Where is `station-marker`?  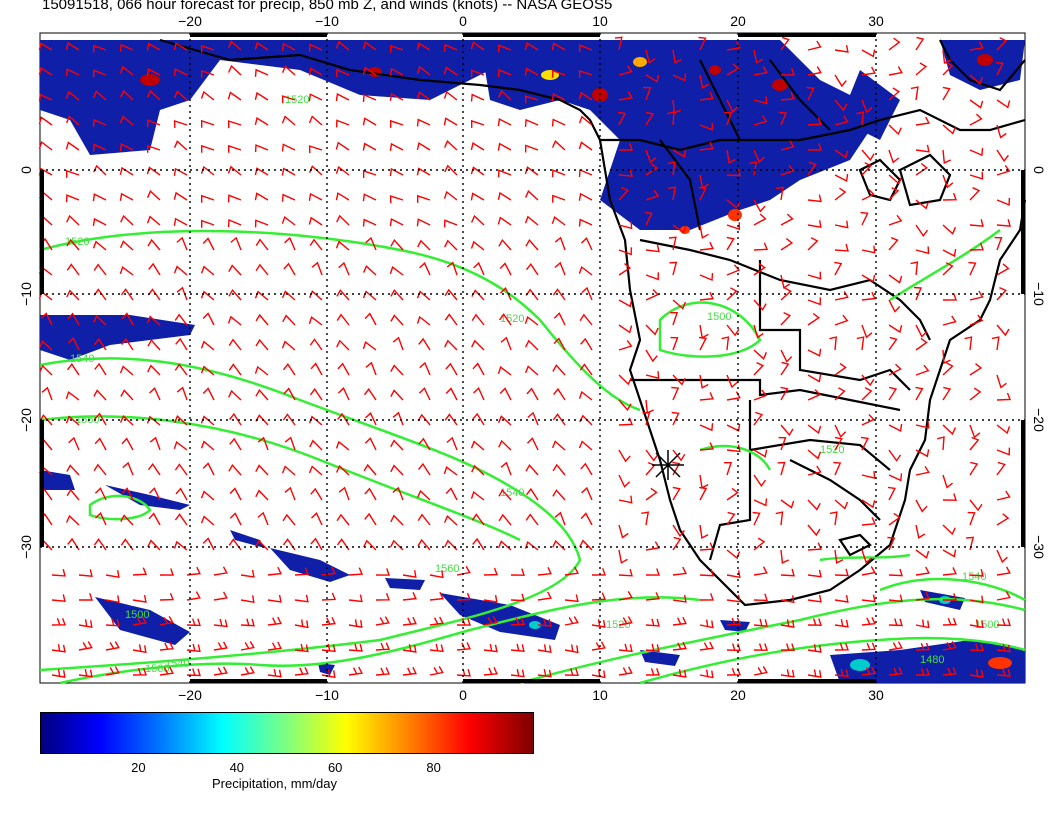
station-marker is located at coordinates (668, 465).